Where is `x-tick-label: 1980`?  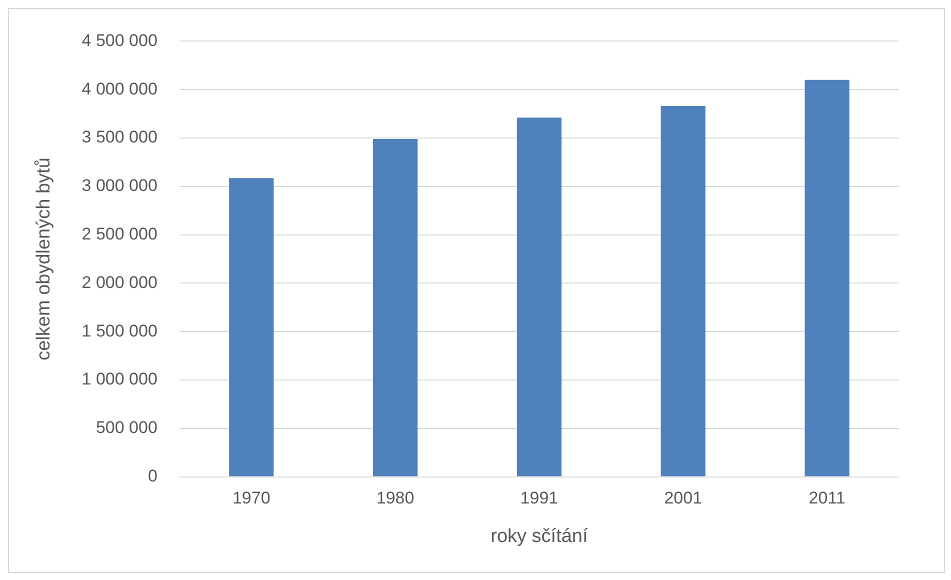 x-tick-label: 1980 is located at coordinates (395, 498).